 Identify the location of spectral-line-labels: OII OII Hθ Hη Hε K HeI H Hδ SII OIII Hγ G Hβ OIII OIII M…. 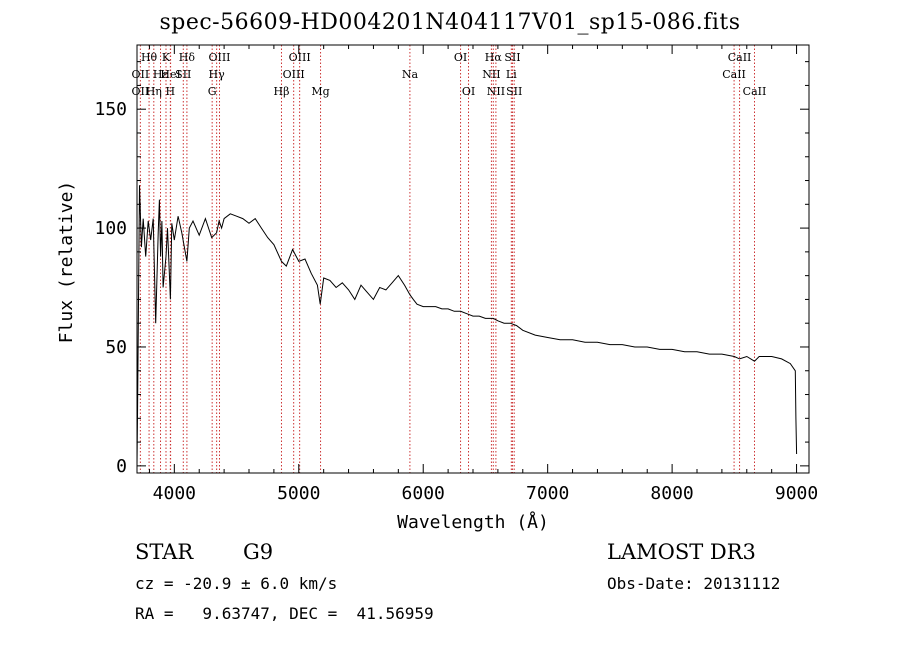
(449, 74).